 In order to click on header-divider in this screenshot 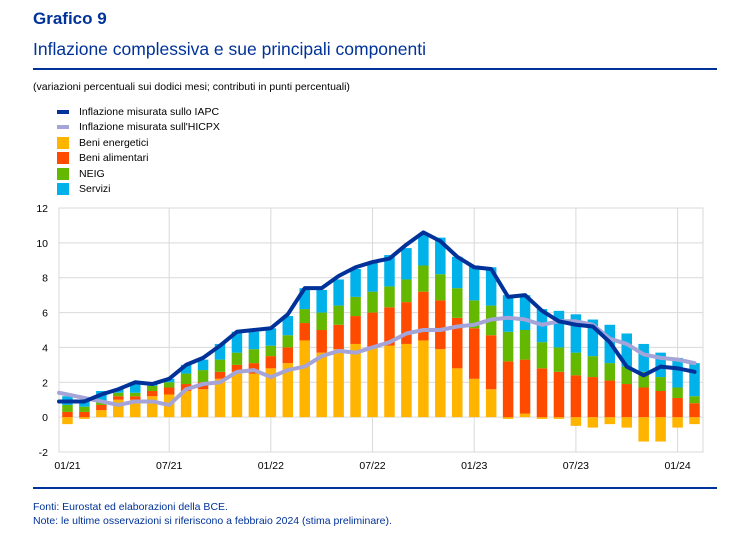, I will do `click(375, 69)`.